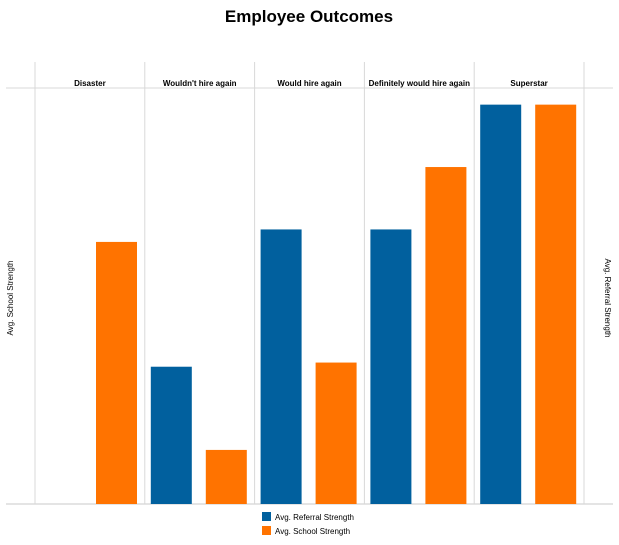 The height and width of the screenshot is (545, 619). I want to click on chart-title: Employee Outcomes, so click(309, 16).